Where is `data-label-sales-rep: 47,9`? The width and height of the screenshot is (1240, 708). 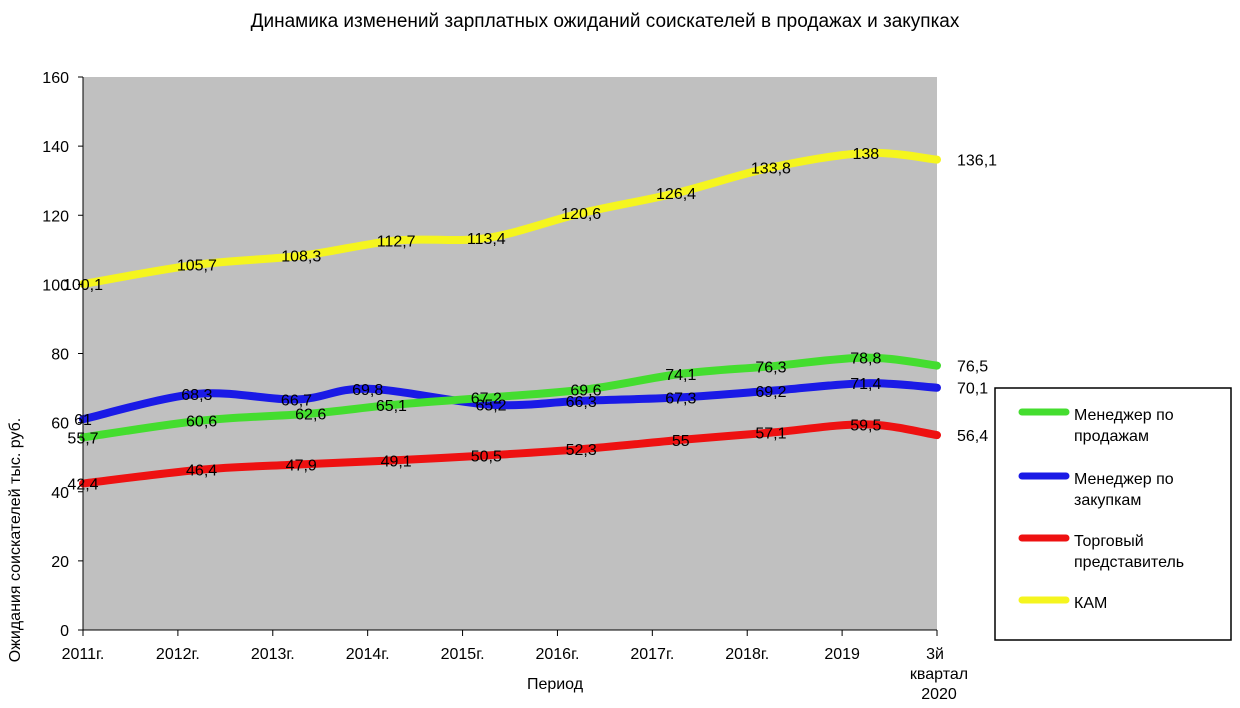
data-label-sales-rep: 47,9 is located at coordinates (301, 465).